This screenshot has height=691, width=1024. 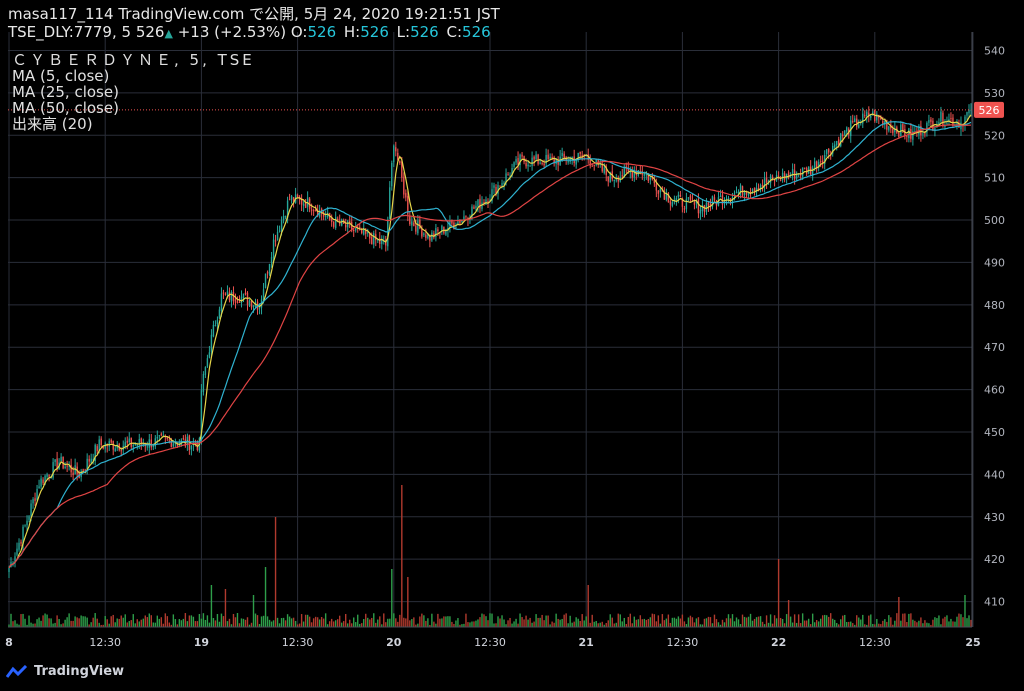 I want to click on legend-ma50: MA (50, close), so click(x=65, y=108).